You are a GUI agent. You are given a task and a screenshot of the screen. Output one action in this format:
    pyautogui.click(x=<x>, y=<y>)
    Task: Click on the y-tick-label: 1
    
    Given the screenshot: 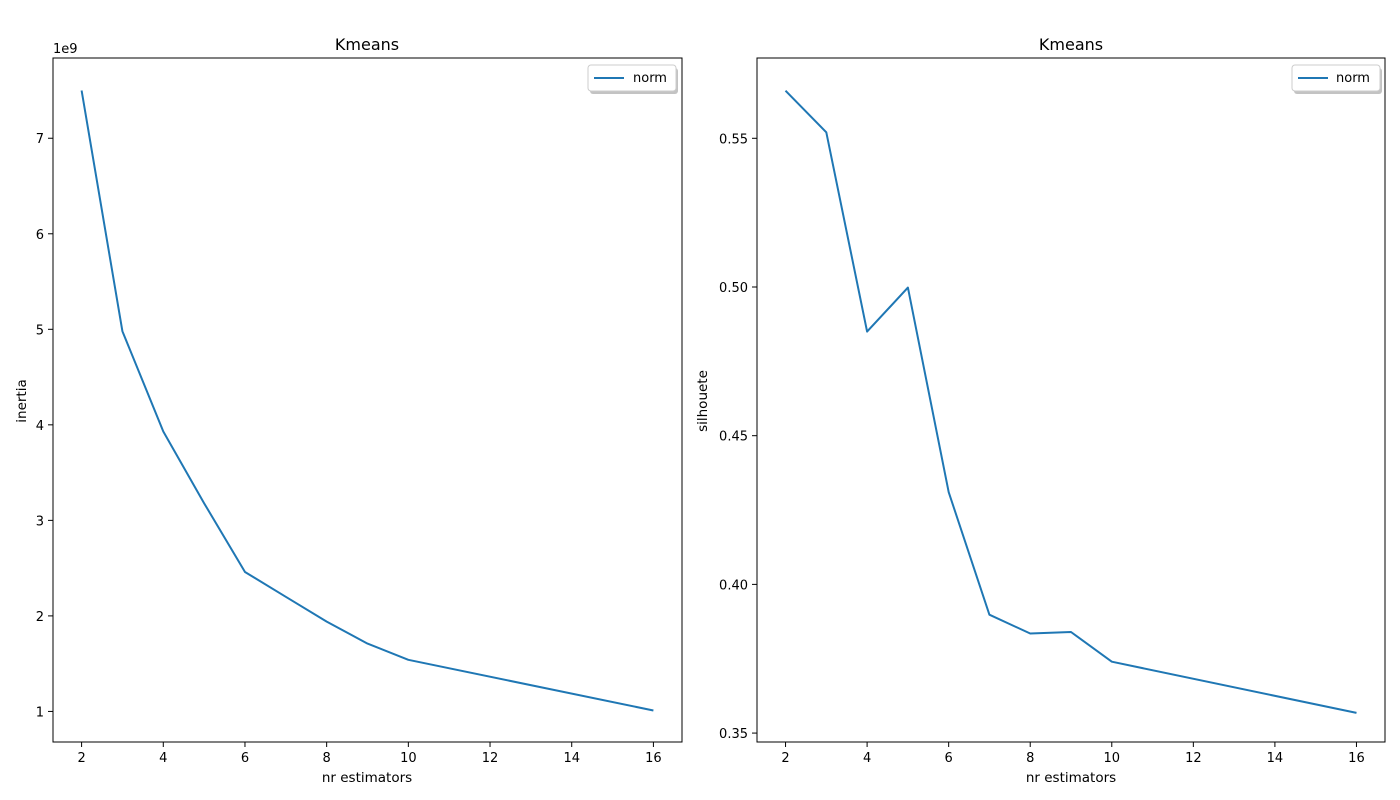 What is the action you would take?
    pyautogui.click(x=40, y=712)
    